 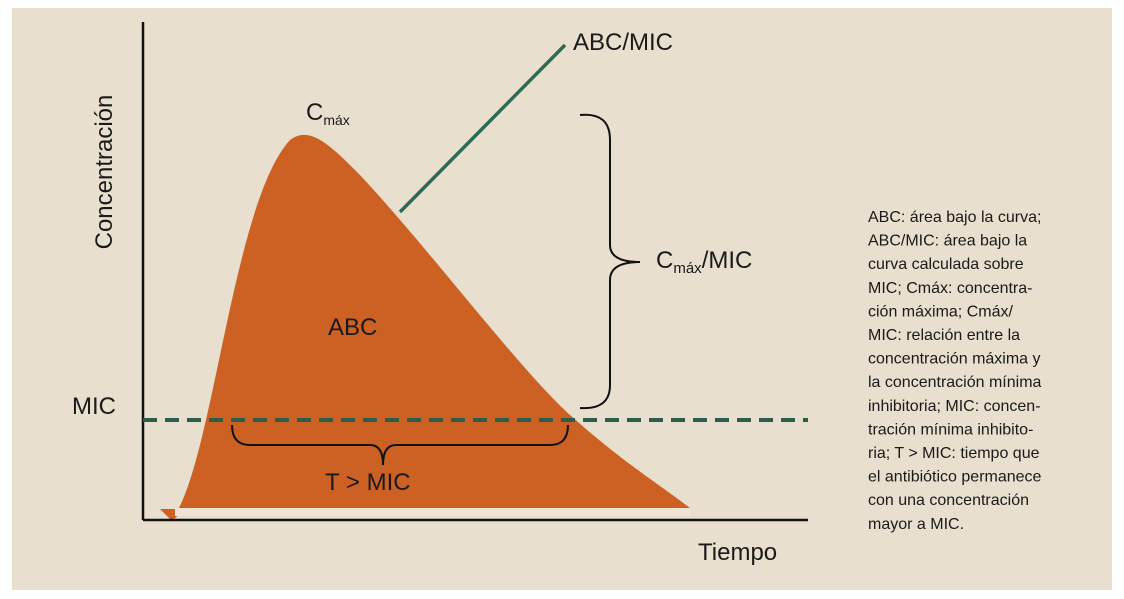 What do you see at coordinates (368, 482) in the screenshot?
I see `t-mic-label: T > MIC` at bounding box center [368, 482].